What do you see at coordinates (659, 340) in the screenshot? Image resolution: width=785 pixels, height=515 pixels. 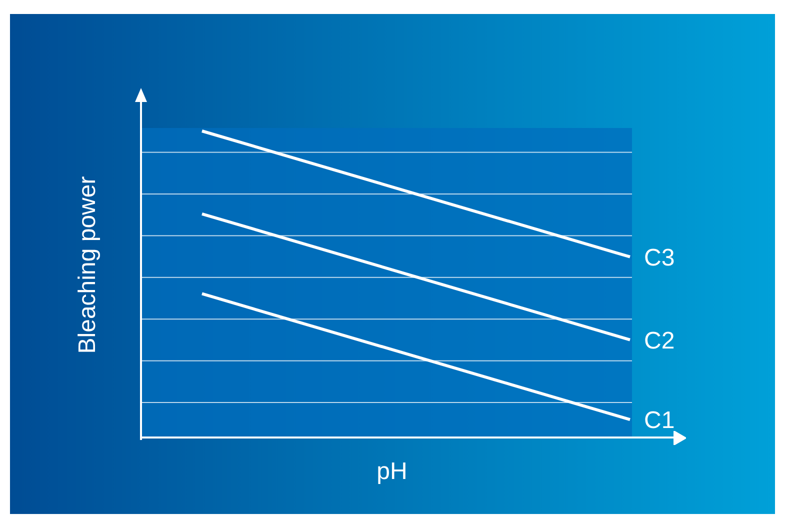 I see `series-label: C2` at bounding box center [659, 340].